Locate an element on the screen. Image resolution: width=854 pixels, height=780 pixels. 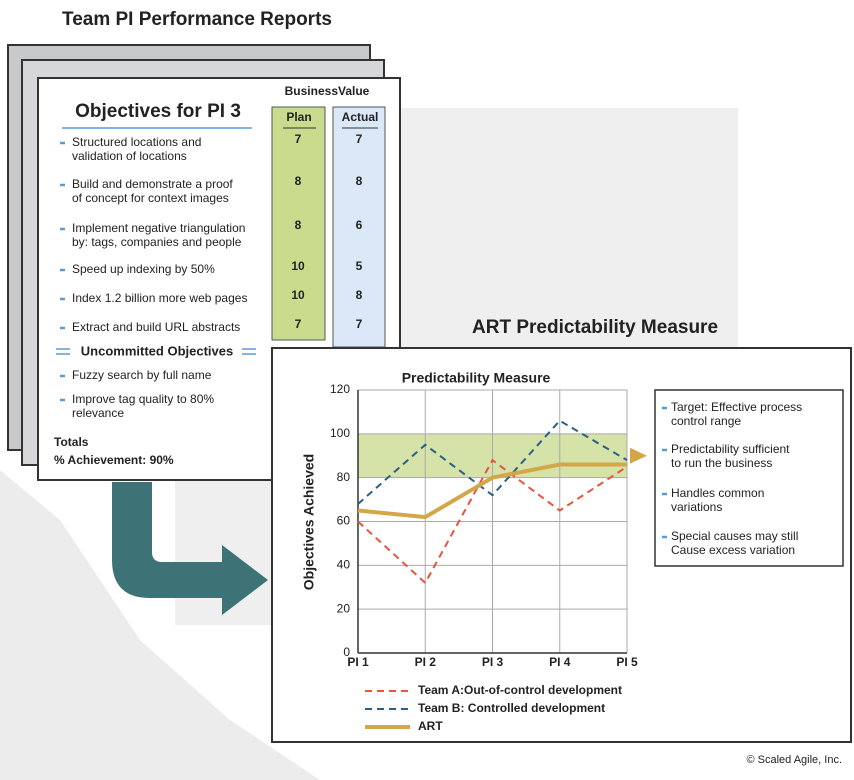
objective-text: Index 1.2 billion more web pages is located at coordinates (159, 298).